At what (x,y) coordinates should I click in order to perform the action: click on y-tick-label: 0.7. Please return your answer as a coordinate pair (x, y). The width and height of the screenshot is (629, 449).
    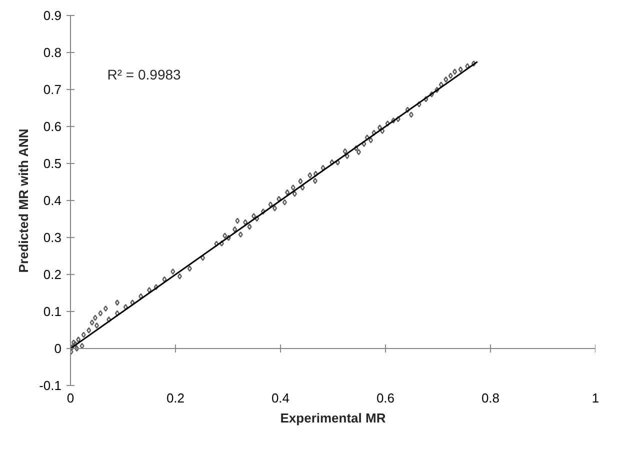
    Looking at the image, I should click on (52, 89).